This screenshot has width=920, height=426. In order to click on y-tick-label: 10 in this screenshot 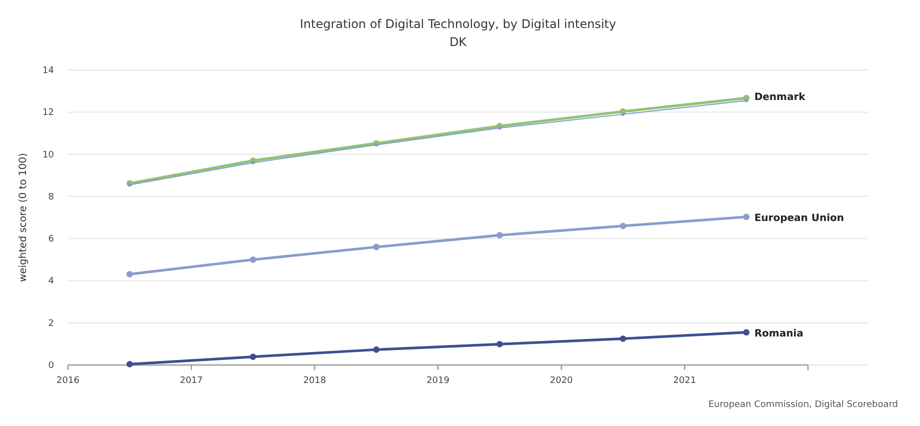, I will do `click(48, 155)`.